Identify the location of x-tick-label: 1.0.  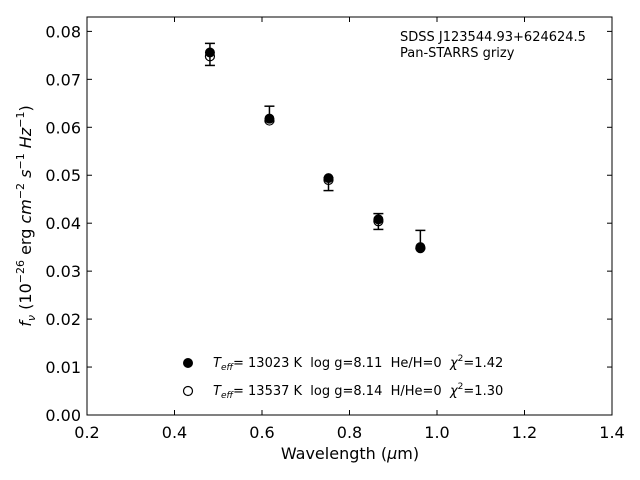
(436, 432).